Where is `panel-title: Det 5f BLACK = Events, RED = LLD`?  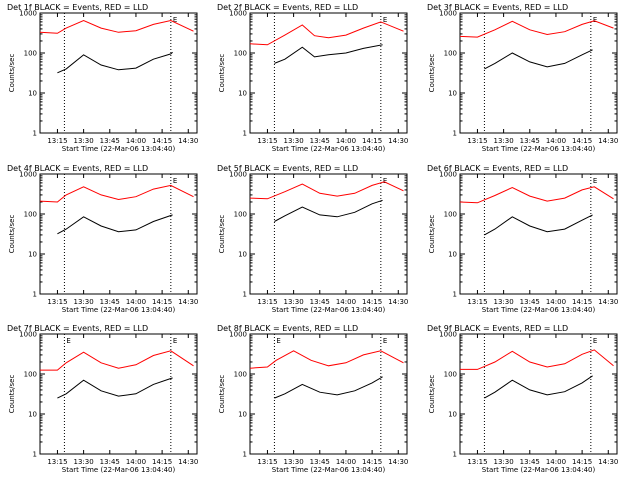 panel-title: Det 5f BLACK = Events, RED = LLD is located at coordinates (287, 168).